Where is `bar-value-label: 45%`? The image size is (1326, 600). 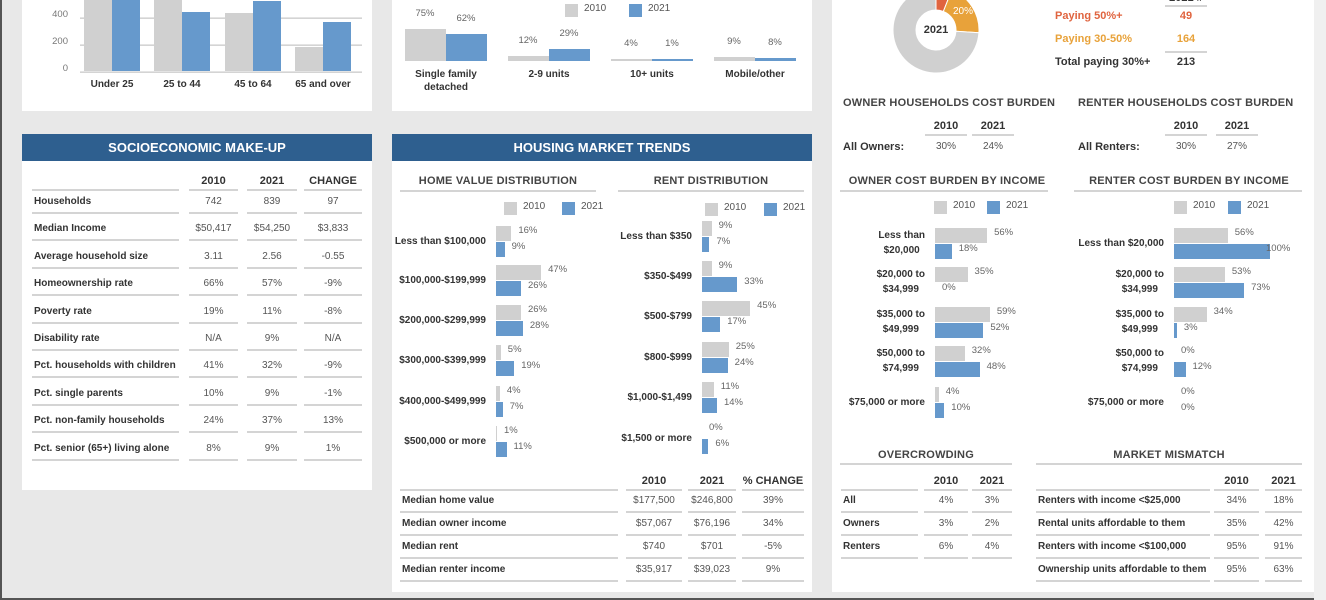 bar-value-label: 45% is located at coordinates (767, 305).